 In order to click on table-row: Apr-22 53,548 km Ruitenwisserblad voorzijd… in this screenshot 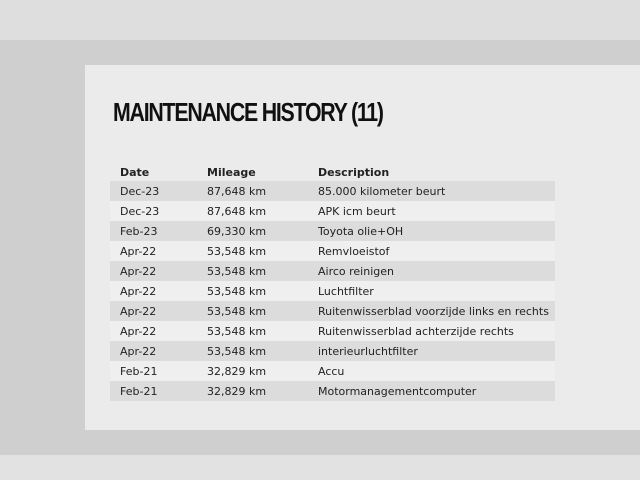, I will do `click(332, 311)`.